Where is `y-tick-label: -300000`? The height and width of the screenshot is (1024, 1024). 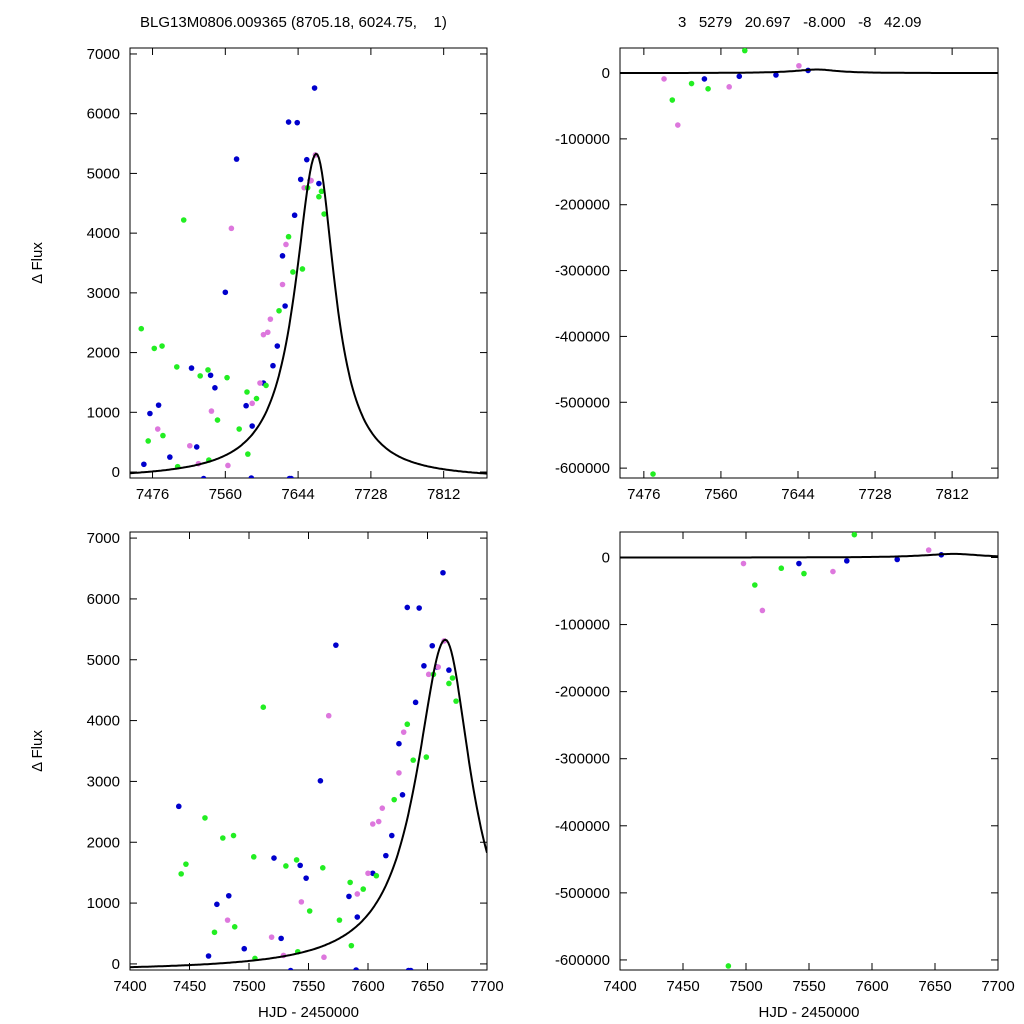 y-tick-label: -300000 is located at coordinates (582, 759).